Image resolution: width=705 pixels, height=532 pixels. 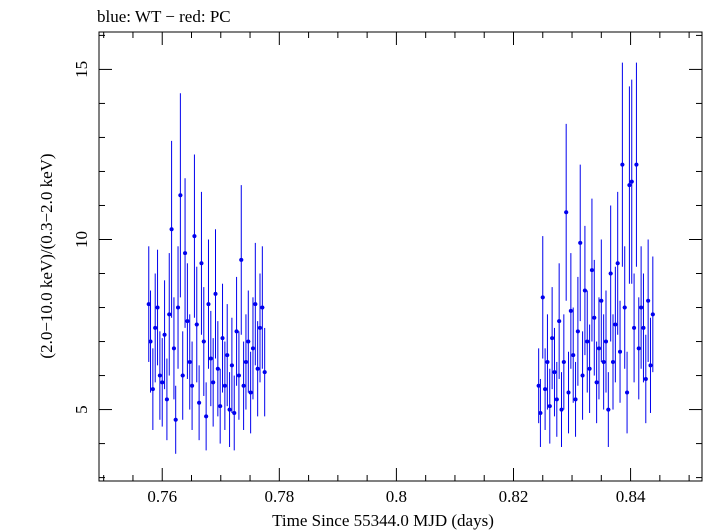 What do you see at coordinates (81, 409) in the screenshot?
I see `y-tick-label: 5` at bounding box center [81, 409].